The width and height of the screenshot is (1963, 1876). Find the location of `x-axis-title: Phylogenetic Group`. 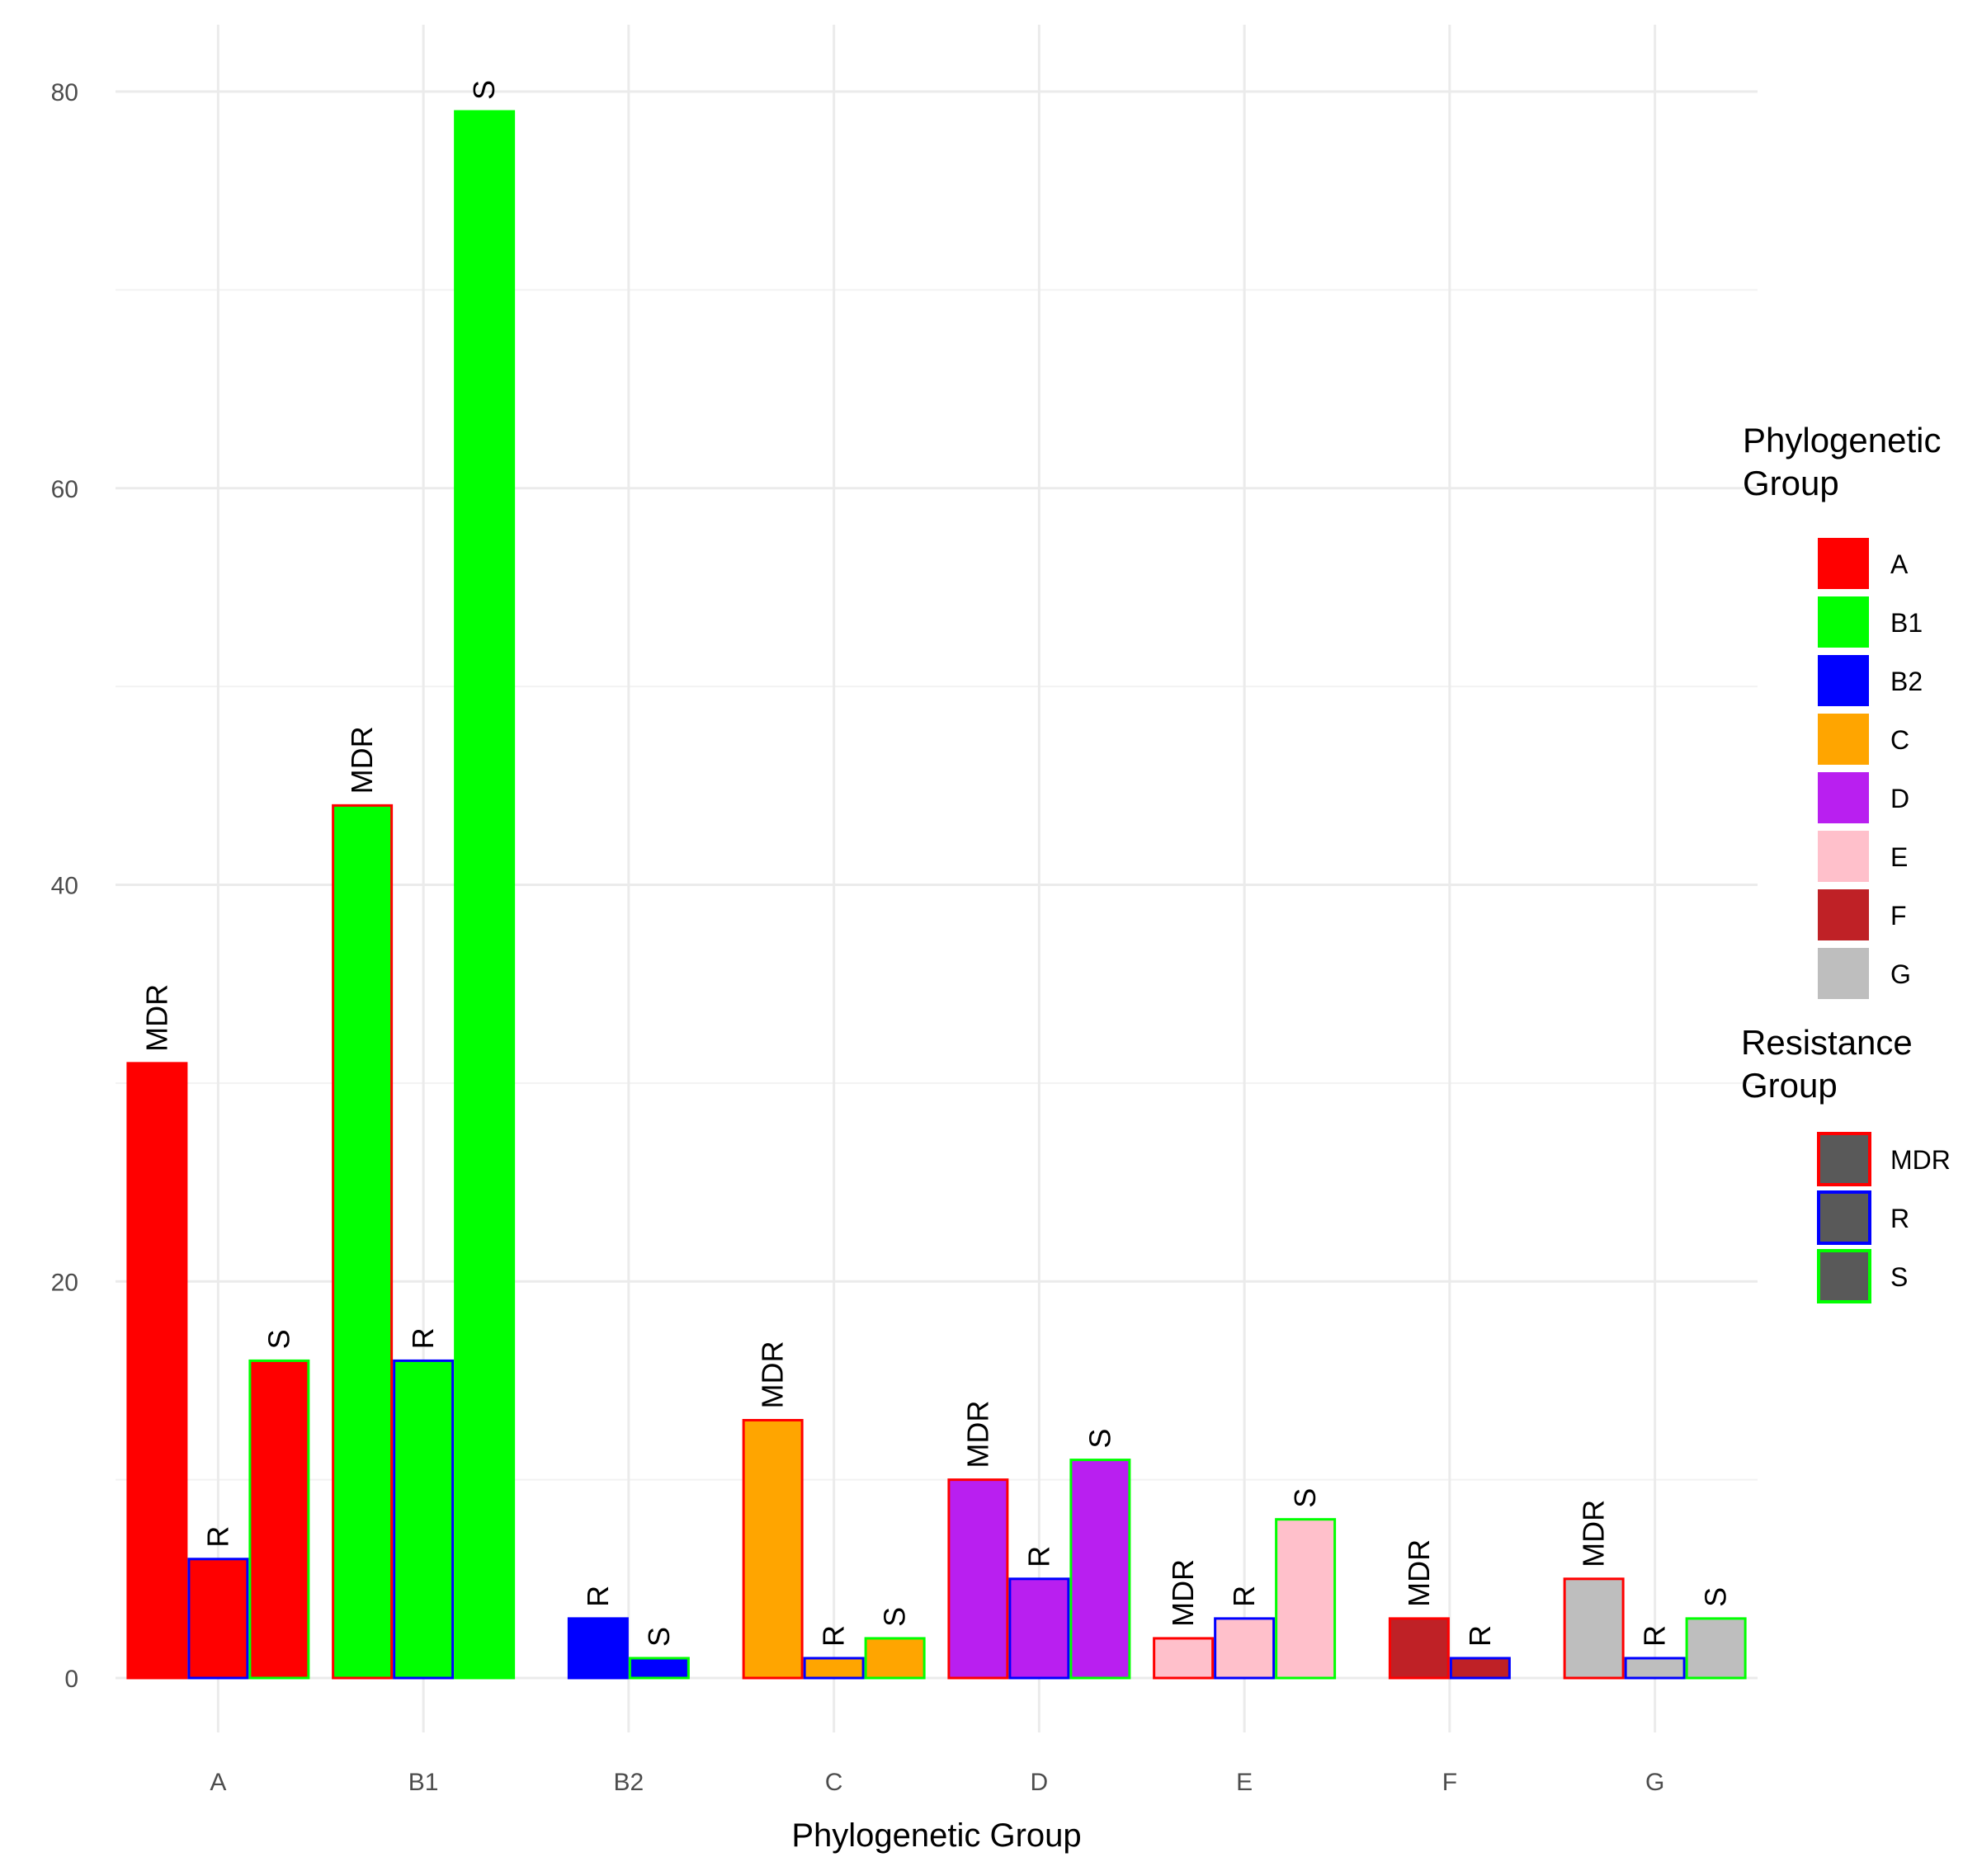

x-axis-title: Phylogenetic Group is located at coordinates (936, 1835).